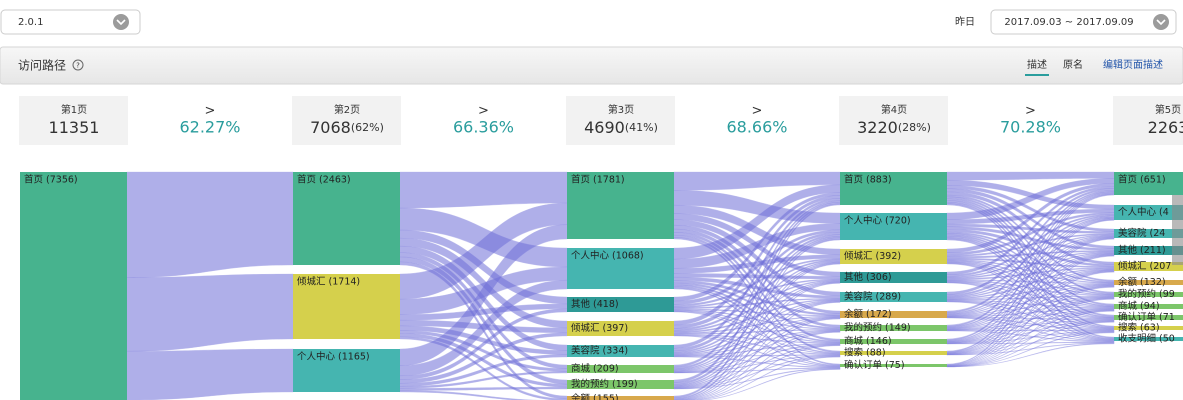 Image resolution: width=1183 pixels, height=400 pixels. What do you see at coordinates (868, 180) in the screenshot?
I see `node-label: 首页 (883)` at bounding box center [868, 180].